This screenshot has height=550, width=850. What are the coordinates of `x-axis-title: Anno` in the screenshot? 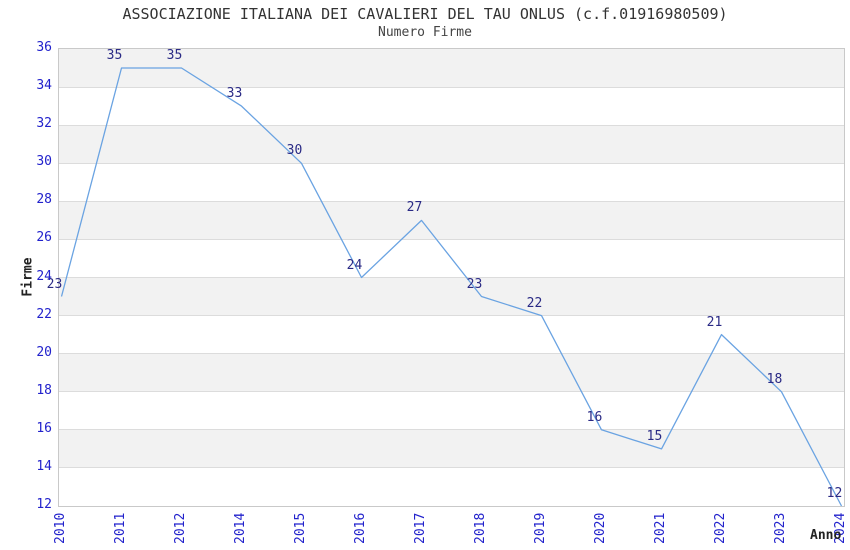 It's located at (826, 535).